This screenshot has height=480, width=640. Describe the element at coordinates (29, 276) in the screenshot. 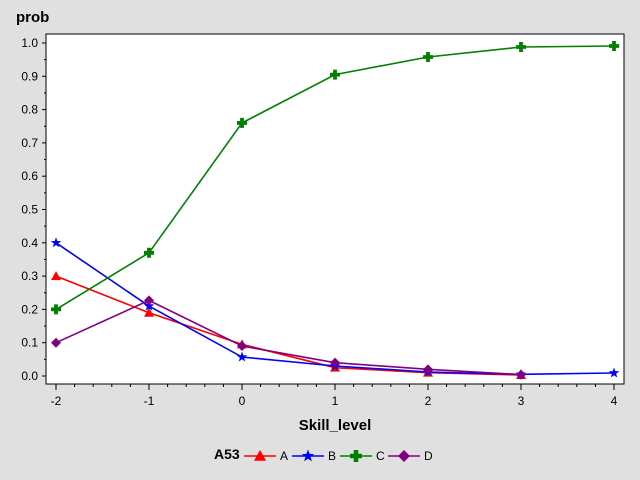

I see `y-tick-label: 0.3` at that location.